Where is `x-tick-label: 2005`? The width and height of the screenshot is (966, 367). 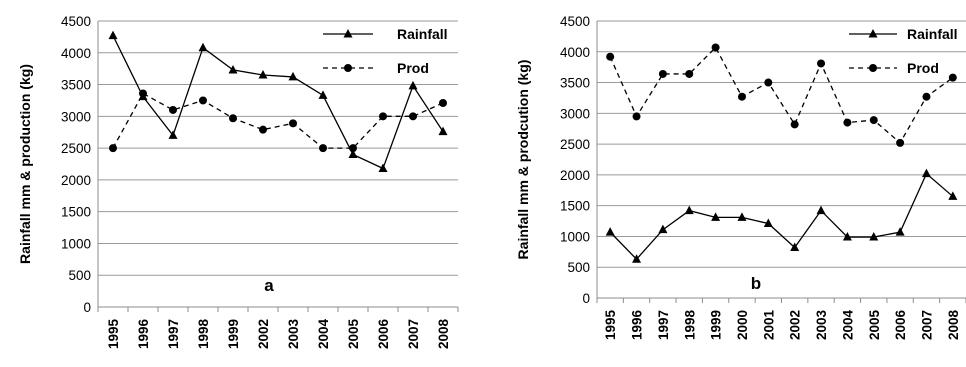
x-tick-label: 2005 is located at coordinates (353, 334).